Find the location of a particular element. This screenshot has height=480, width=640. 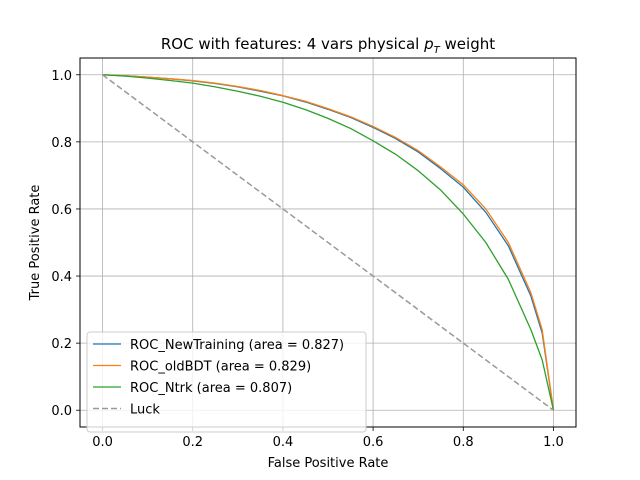

y-axis-label: True Positive Rate is located at coordinates (35, 243).